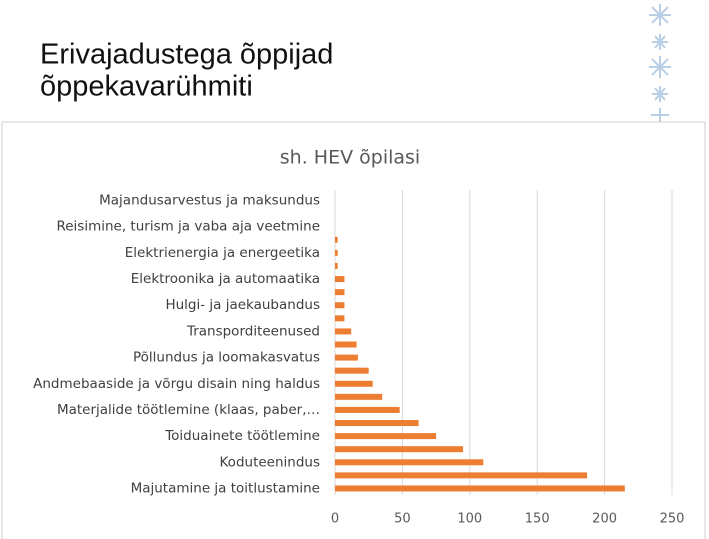  I want to click on x-tick-label: 250, so click(672, 519).